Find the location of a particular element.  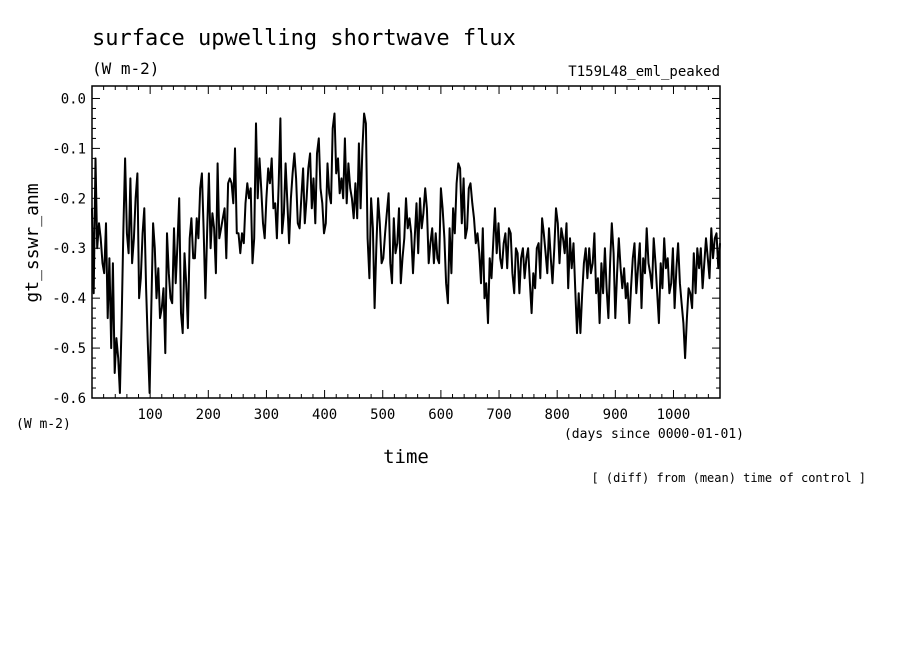

chart-title: surface upwelling shortwave flux is located at coordinates (304, 38).